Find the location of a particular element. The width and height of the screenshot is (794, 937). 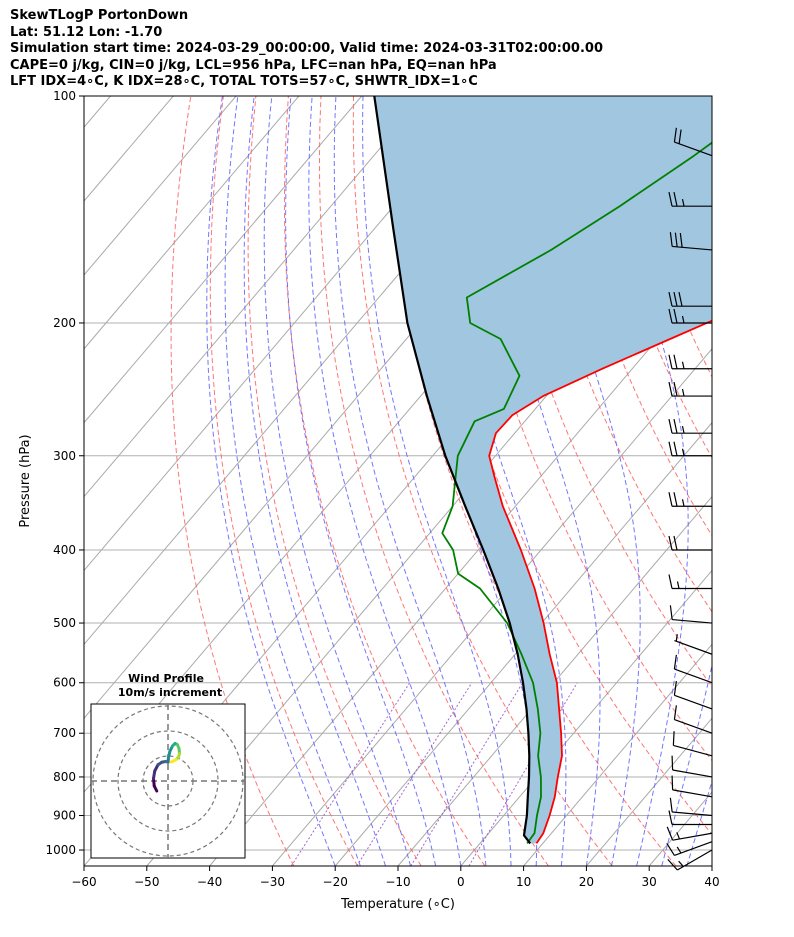

location-line: Lat: 51.12 Lon: -1.70 is located at coordinates (86, 32).